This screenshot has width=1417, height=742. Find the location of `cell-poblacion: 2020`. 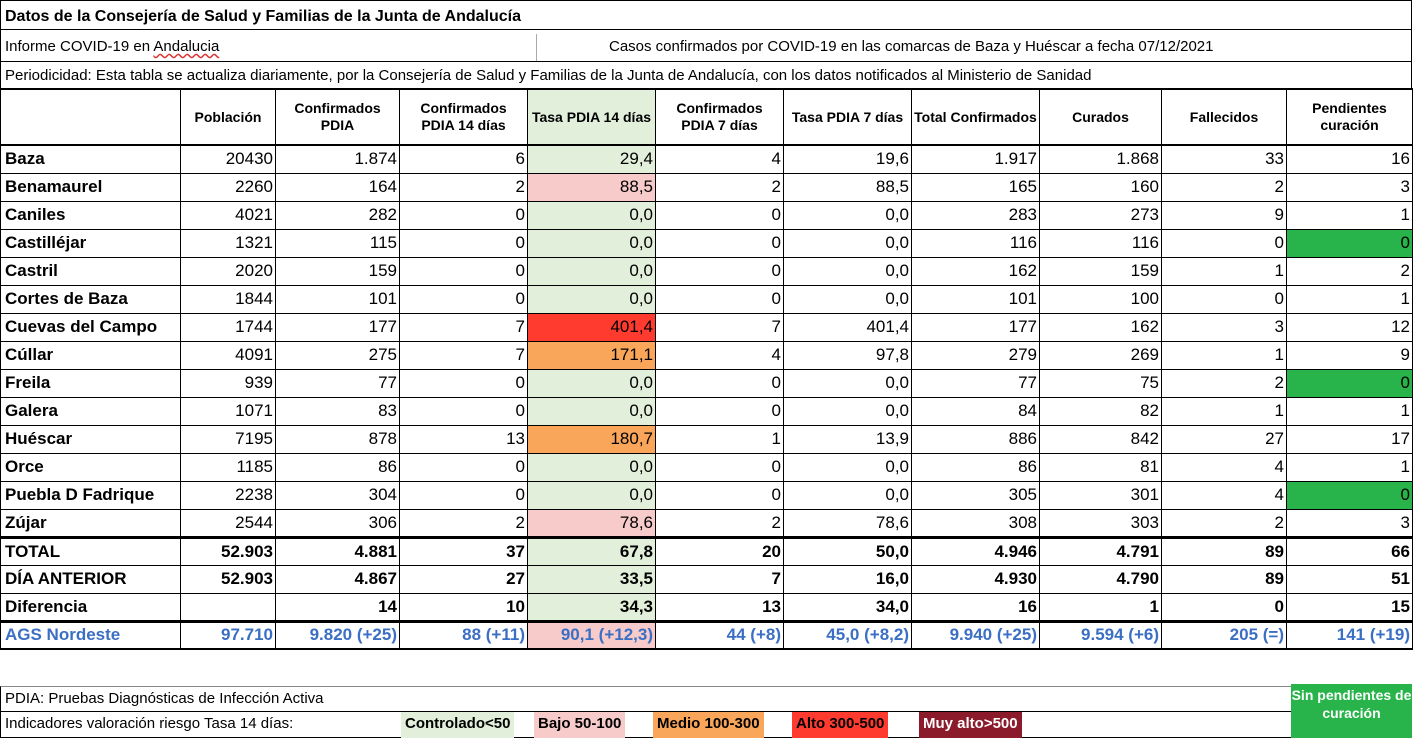

cell-poblacion: 2020 is located at coordinates (228, 271).